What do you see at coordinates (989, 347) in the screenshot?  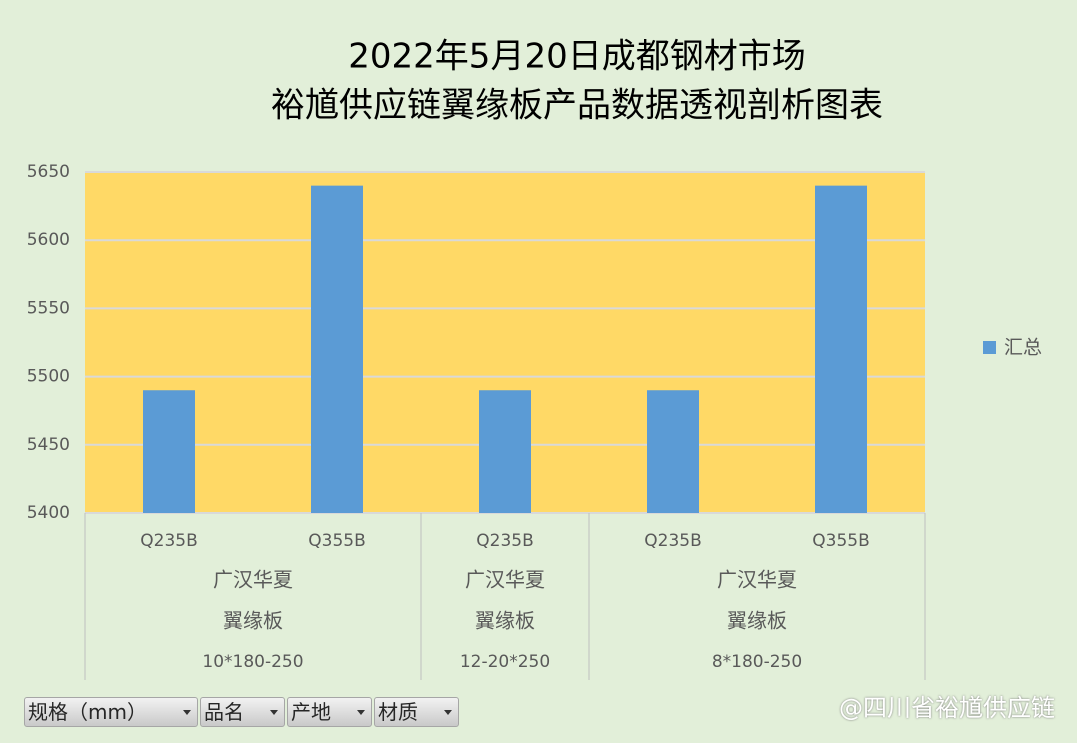 I see `legend-swatch` at bounding box center [989, 347].